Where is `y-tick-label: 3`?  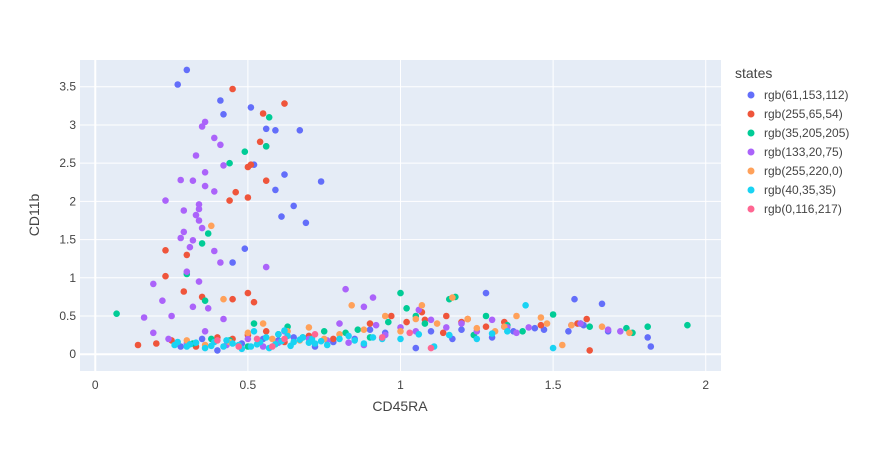 y-tick-label: 3 is located at coordinates (72, 125).